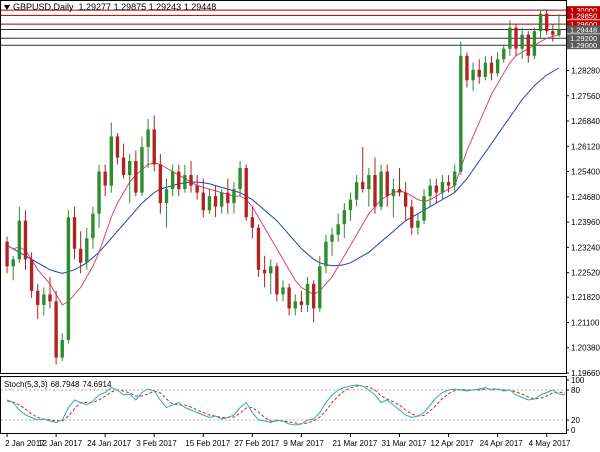  Describe the element at coordinates (575, 420) in the screenshot. I see `stoch-tick-label-2: 20` at that location.